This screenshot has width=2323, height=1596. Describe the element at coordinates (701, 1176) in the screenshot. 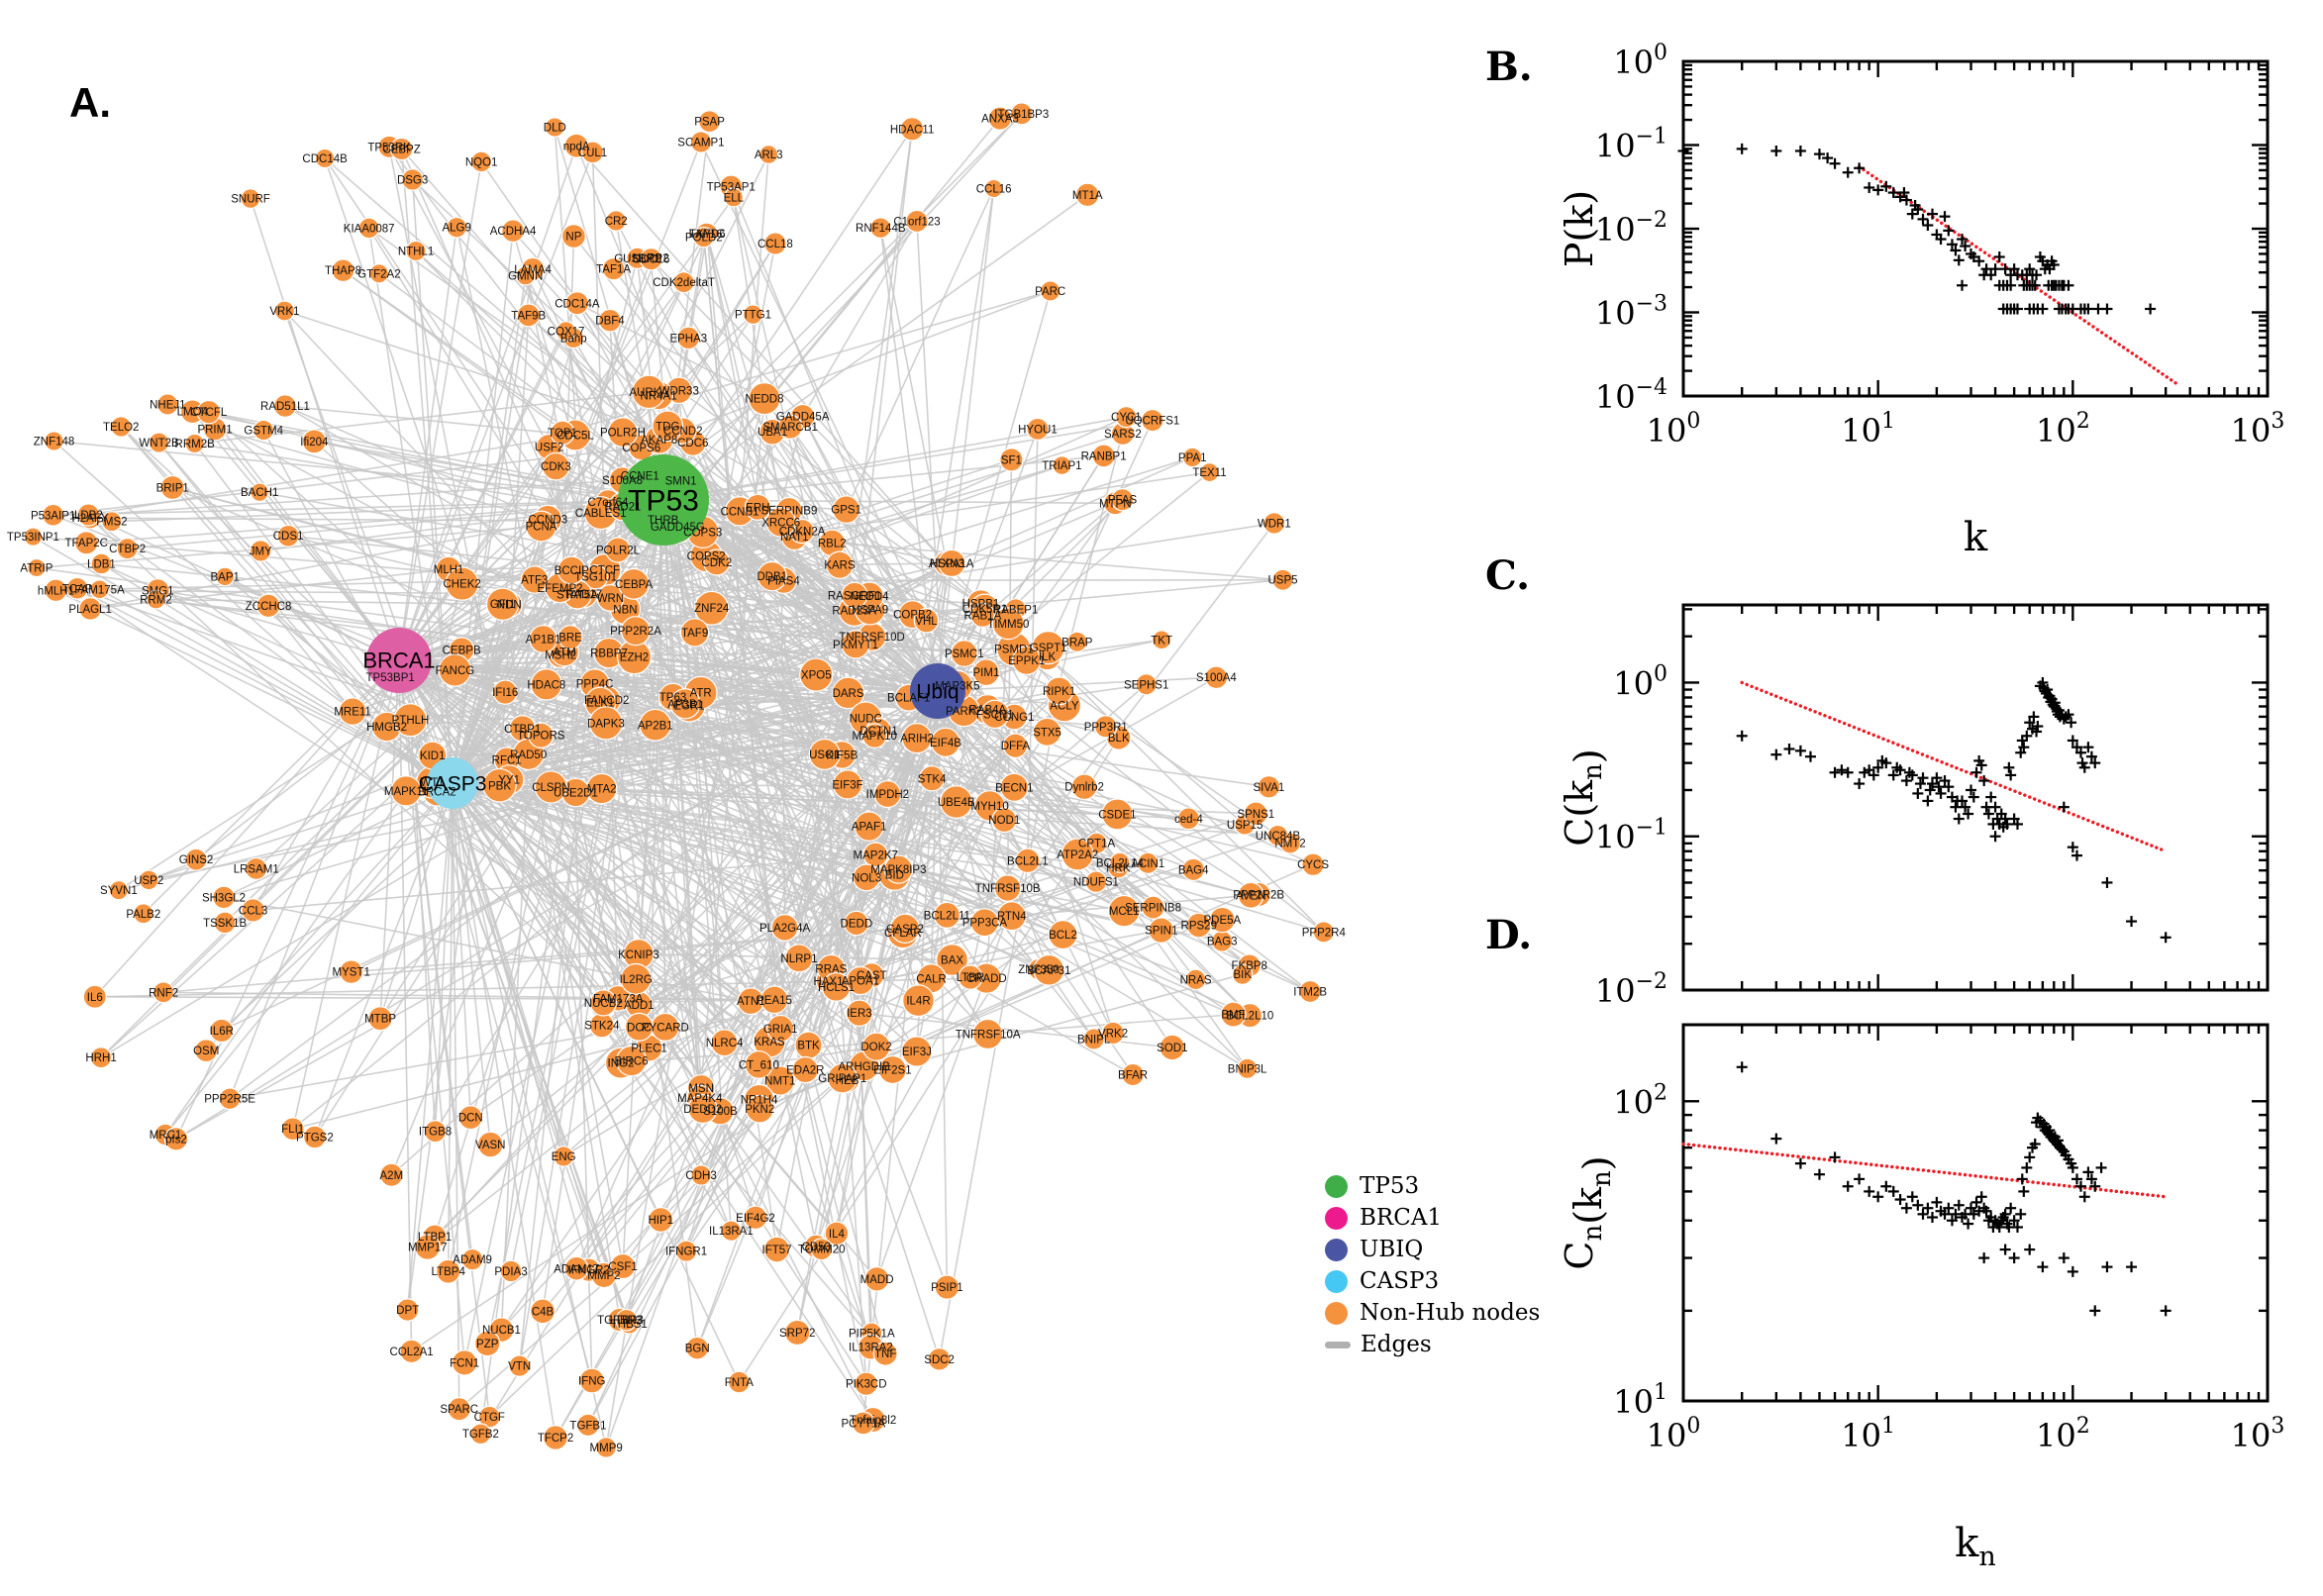

I see `network-node-label: CDH3` at that location.